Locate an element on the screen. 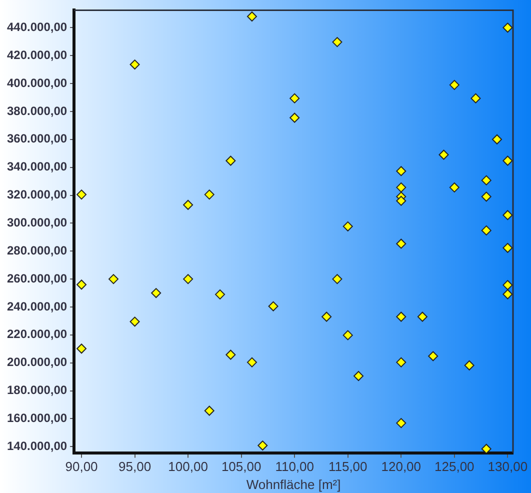 This screenshot has width=531, height=493. x-tick-label: 105,00 is located at coordinates (241, 466).